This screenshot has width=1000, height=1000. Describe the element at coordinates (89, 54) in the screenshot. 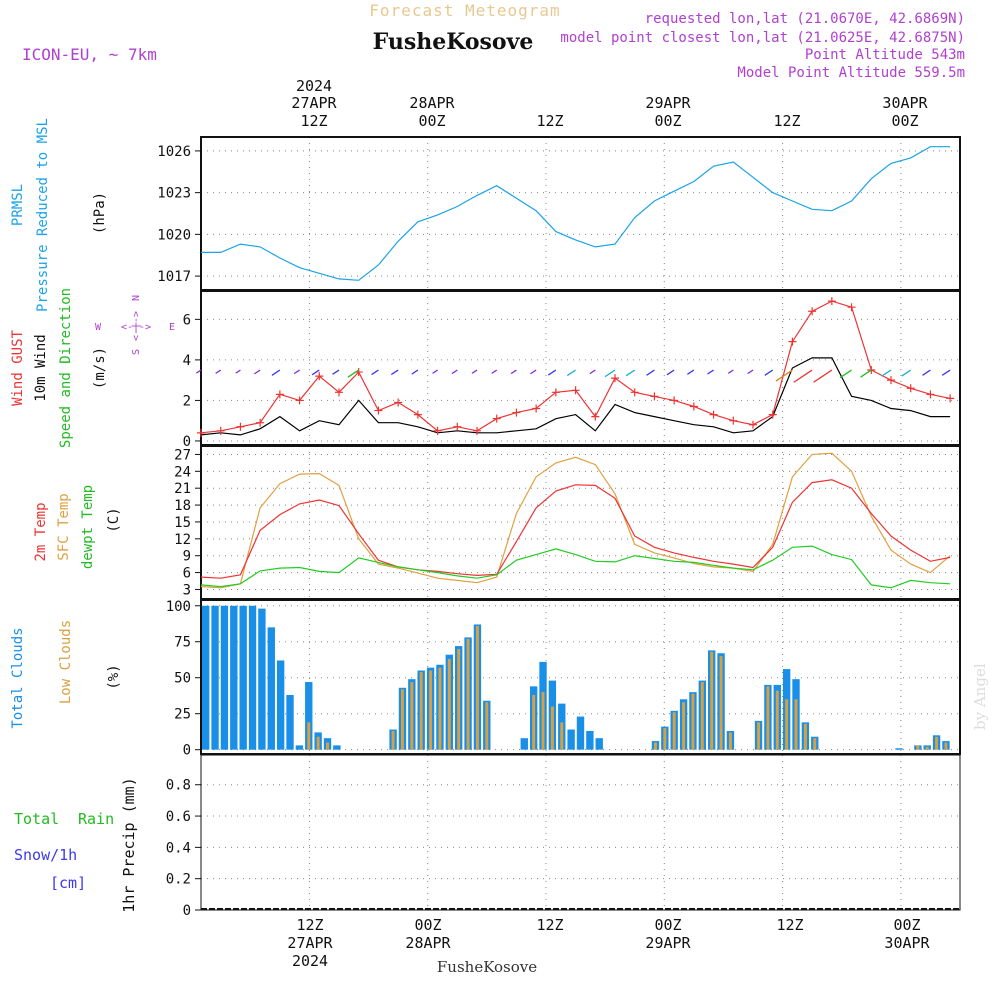

I see `model-label: ICON-EU, ~ 7km` at that location.